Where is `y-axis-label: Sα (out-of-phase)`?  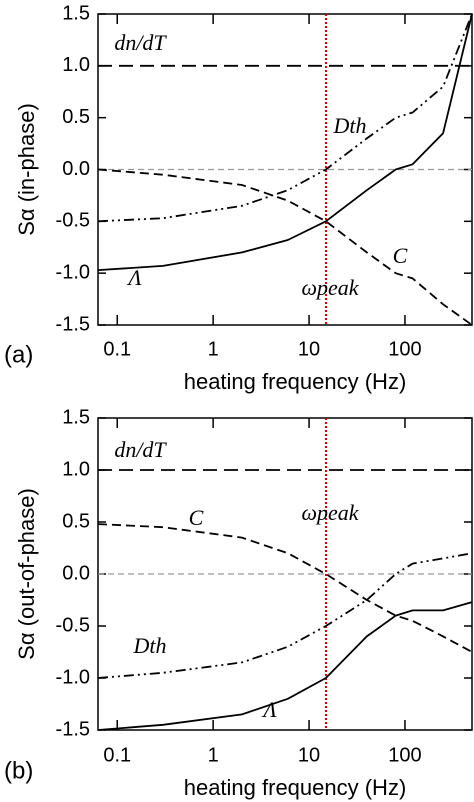 y-axis-label: Sα (out-of-phase) is located at coordinates (26, 574).